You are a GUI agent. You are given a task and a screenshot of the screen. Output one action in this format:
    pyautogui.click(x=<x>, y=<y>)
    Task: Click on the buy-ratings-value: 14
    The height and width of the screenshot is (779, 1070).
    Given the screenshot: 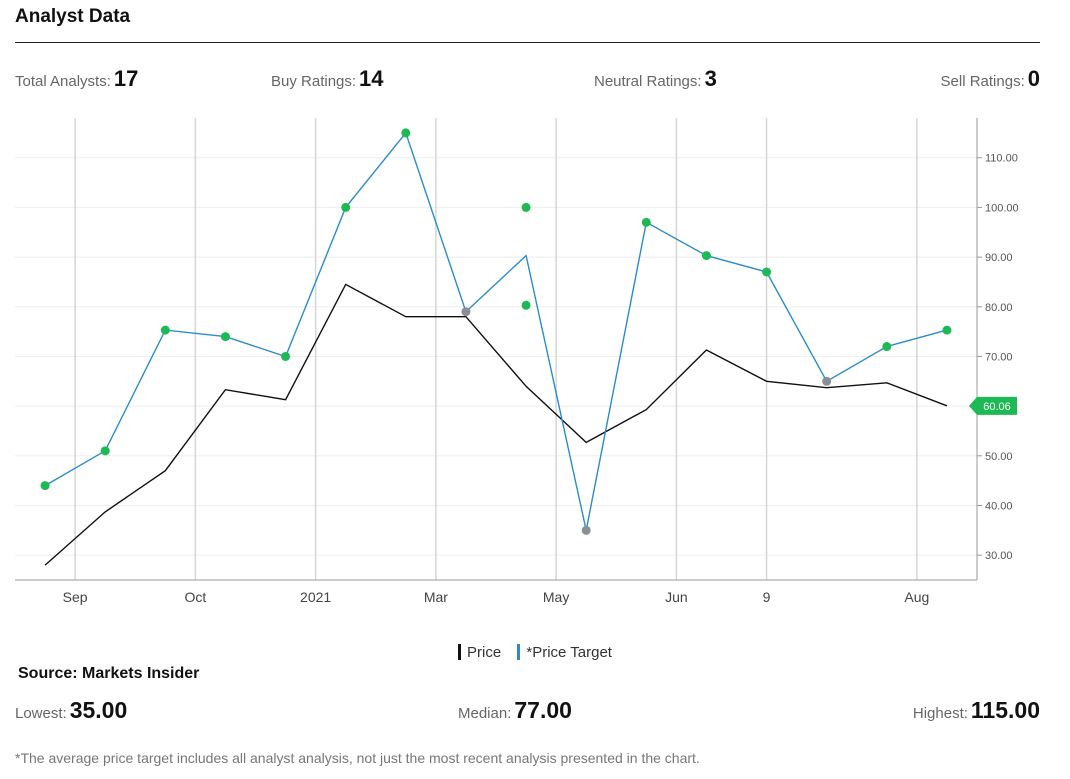 What is the action you would take?
    pyautogui.click(x=371, y=78)
    